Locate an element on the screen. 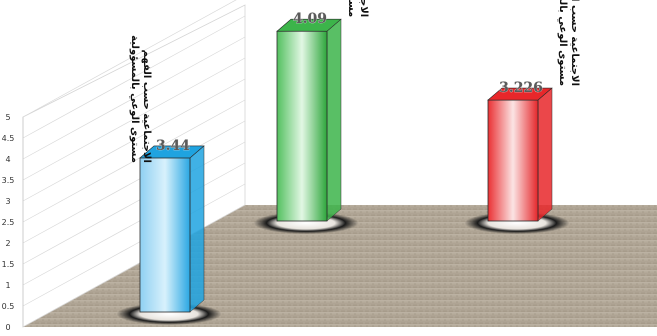 This screenshot has width=657, height=336. y-tick-label: 3 is located at coordinates (7, 201).